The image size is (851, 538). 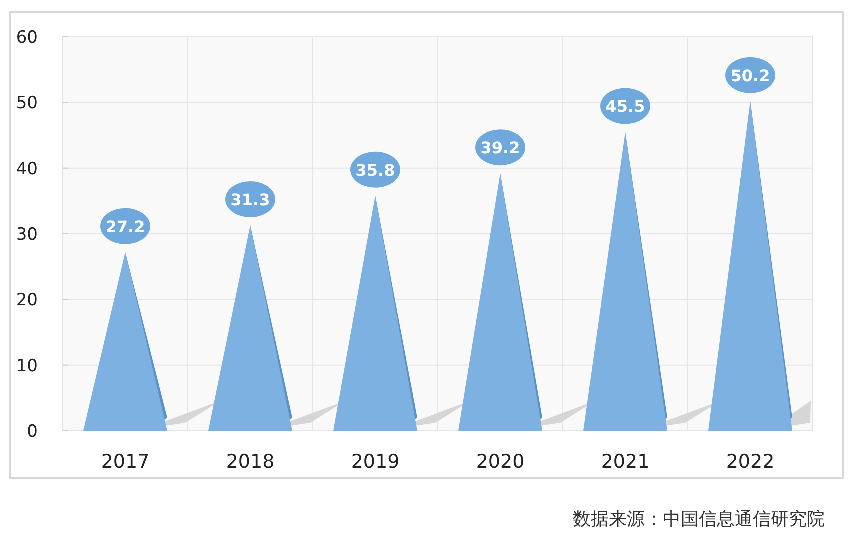 I want to click on data-label: 31.3, so click(x=250, y=200).